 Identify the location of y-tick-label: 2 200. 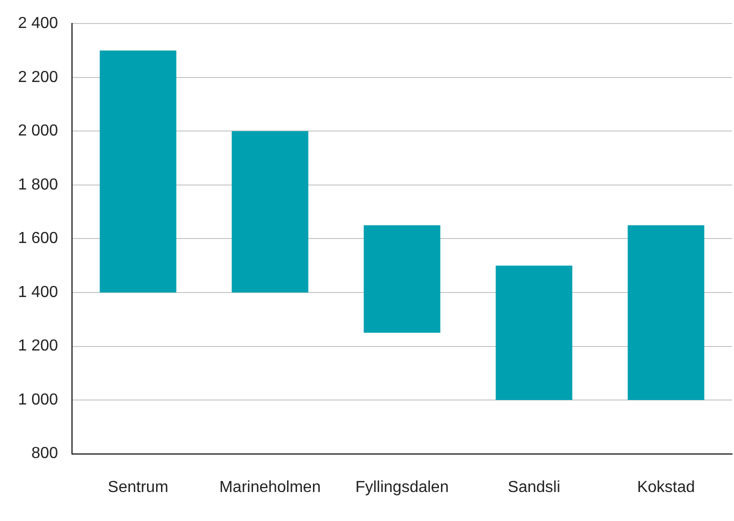
(38, 77).